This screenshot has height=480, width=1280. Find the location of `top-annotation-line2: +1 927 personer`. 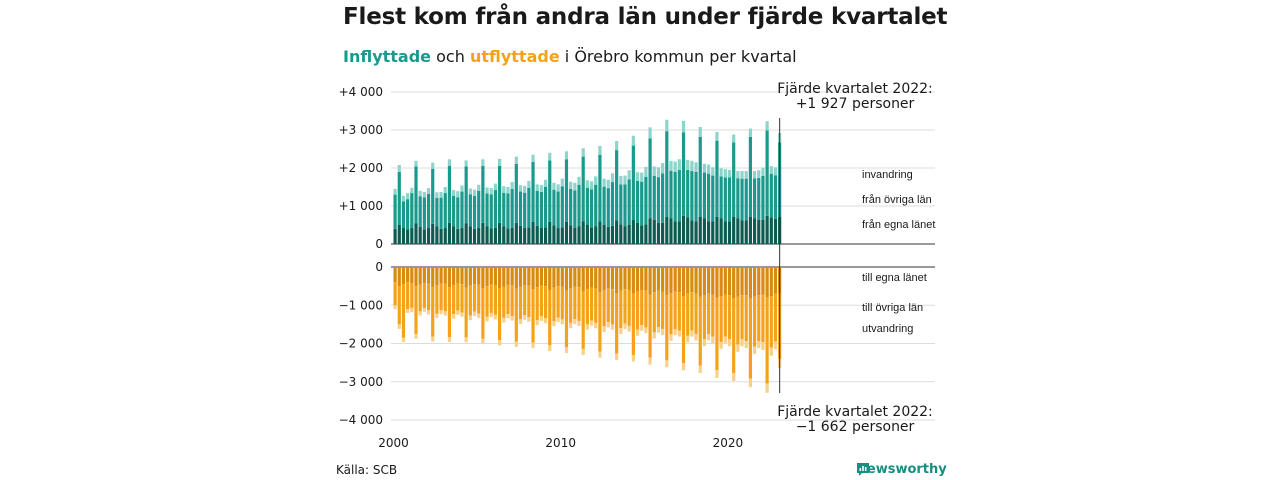

top-annotation-line2: +1 927 personer is located at coordinates (855, 104).